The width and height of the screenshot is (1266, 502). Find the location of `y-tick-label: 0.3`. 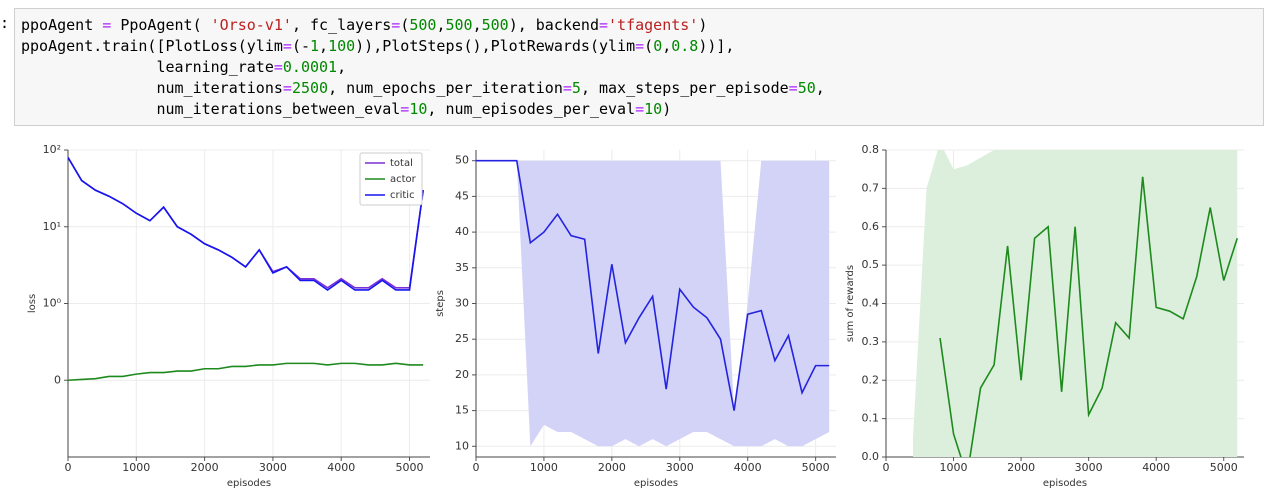

y-tick-label: 0.3 is located at coordinates (871, 341).